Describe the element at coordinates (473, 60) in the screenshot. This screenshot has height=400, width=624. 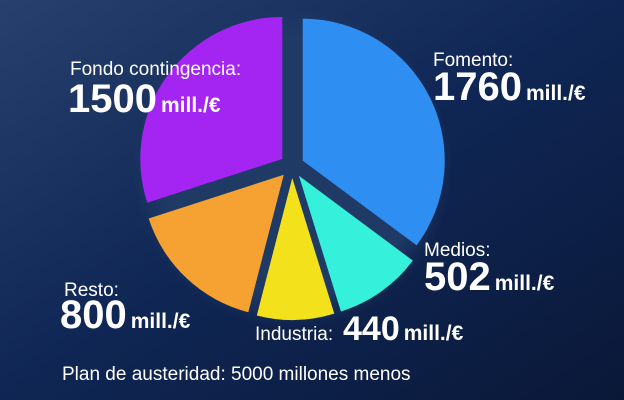
I see `slice-name: Fomento:` at that location.